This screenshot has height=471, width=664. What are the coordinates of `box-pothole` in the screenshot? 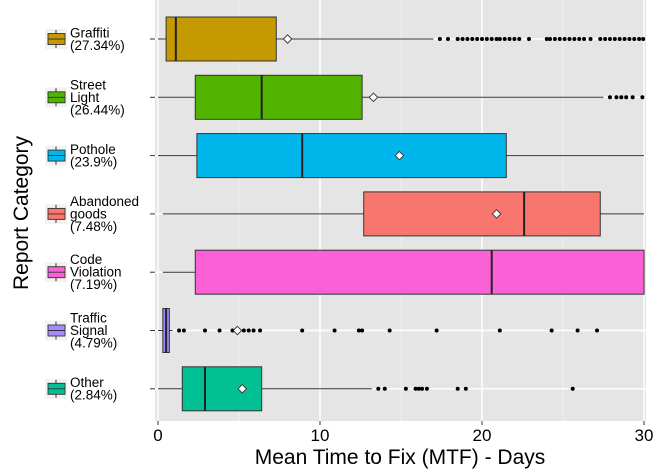 It's located at (401, 156).